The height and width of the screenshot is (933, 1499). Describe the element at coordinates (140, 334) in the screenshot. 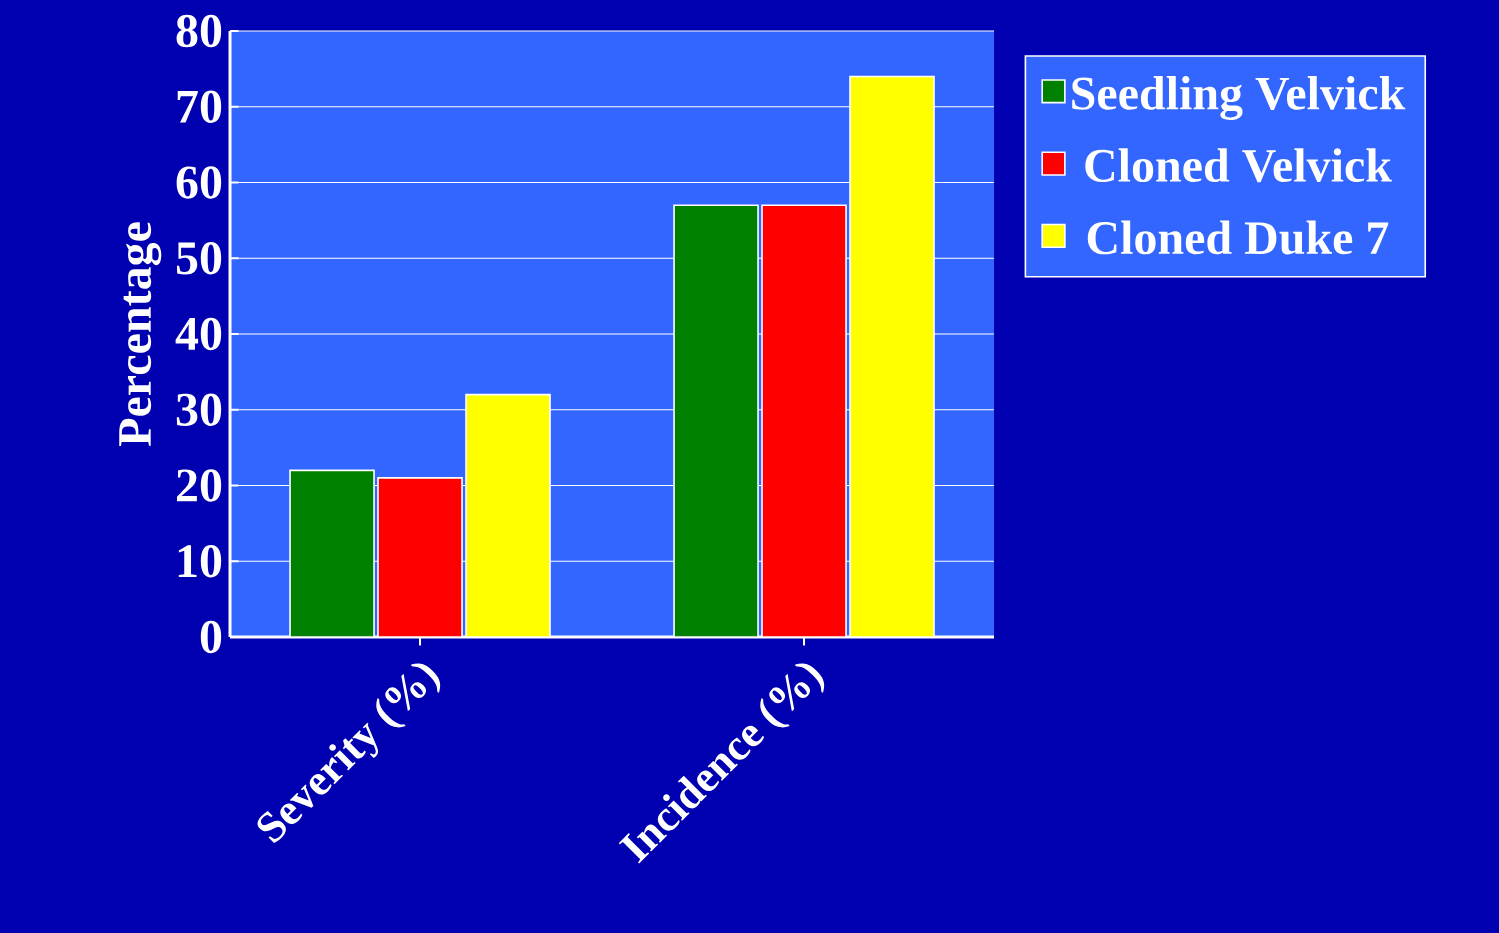

I see `y-axis-title: Percentage` at that location.